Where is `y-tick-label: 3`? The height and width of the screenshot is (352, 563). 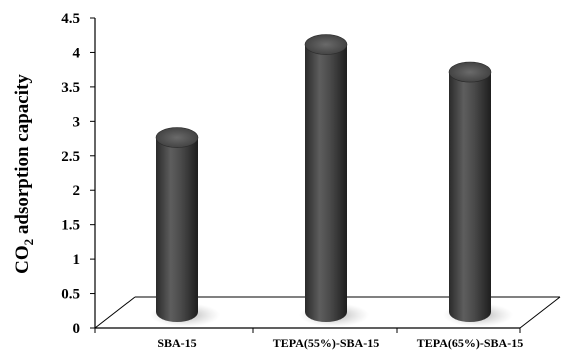 y-tick-label: 3 is located at coordinates (77, 122).